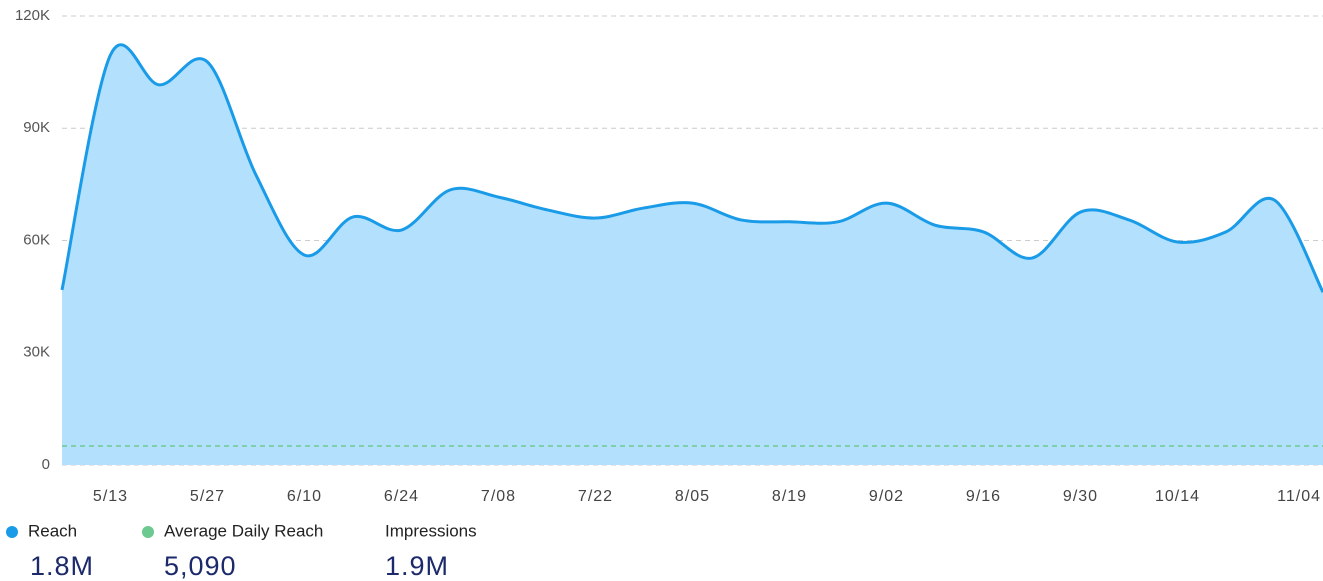 Image resolution: width=1323 pixels, height=581 pixels. What do you see at coordinates (36, 127) in the screenshot?
I see `y-tick-label: 90K` at bounding box center [36, 127].